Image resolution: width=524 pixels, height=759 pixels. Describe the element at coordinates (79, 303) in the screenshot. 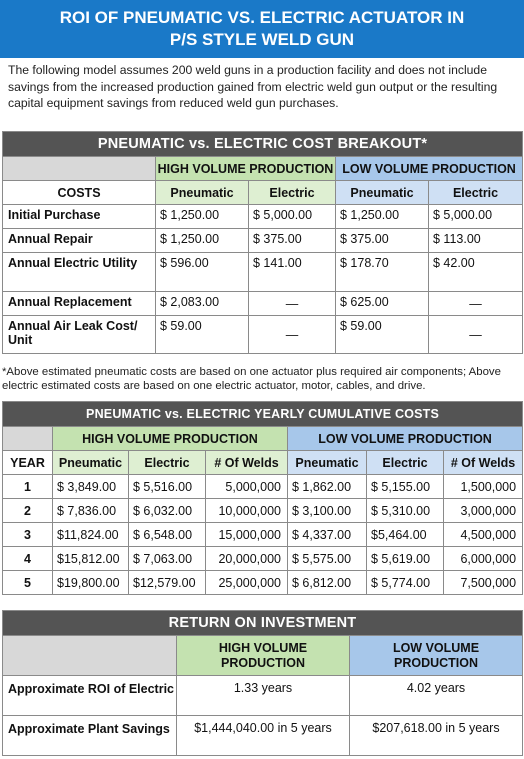

I see `row-label: Annual Replacement` at that location.